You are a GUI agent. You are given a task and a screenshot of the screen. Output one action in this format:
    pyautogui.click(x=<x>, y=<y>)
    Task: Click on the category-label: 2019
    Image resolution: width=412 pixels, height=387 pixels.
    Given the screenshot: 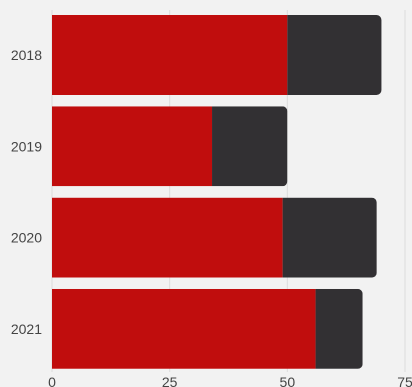 What is the action you would take?
    pyautogui.click(x=26, y=146)
    